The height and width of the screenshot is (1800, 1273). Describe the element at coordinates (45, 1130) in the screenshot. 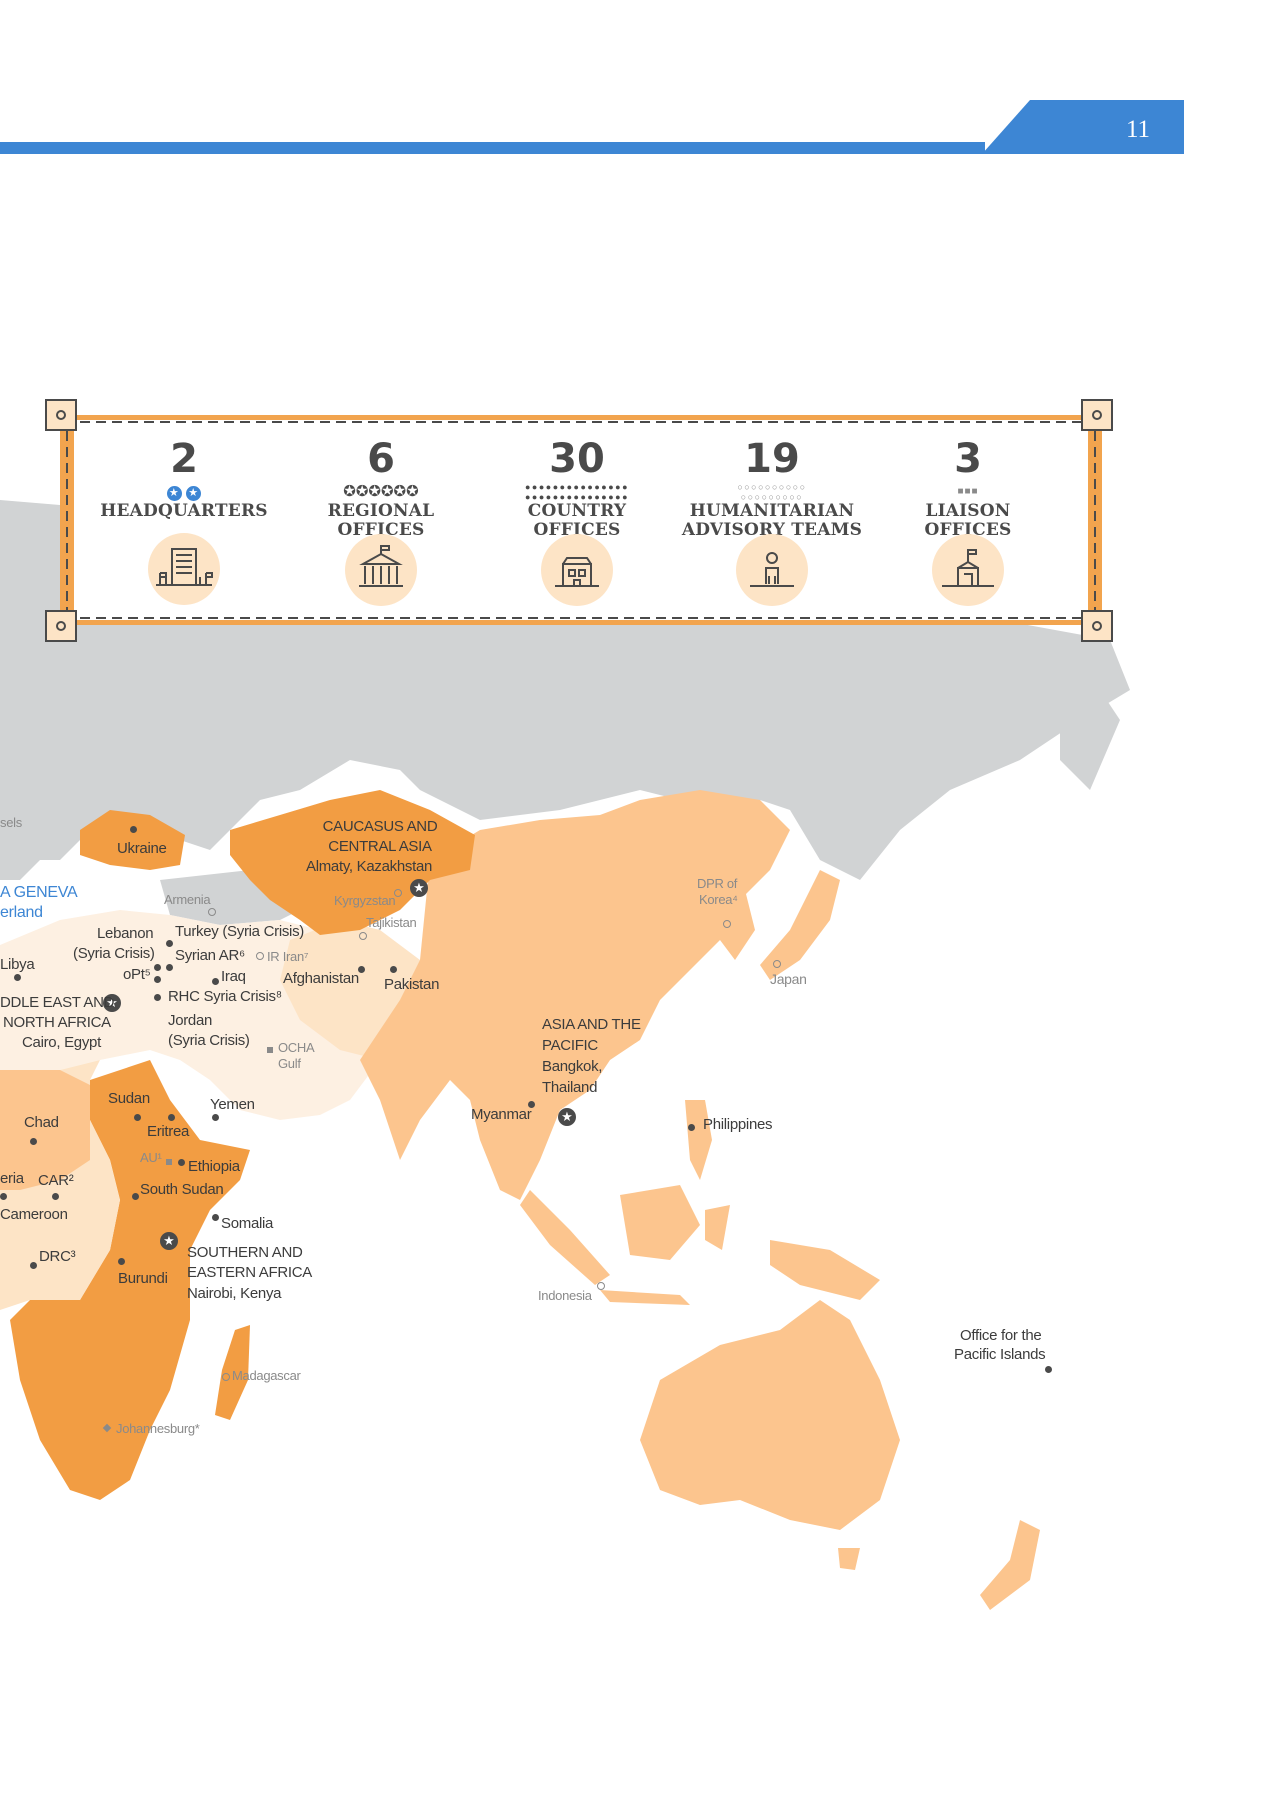

I see `region-mid-west-africa` at that location.